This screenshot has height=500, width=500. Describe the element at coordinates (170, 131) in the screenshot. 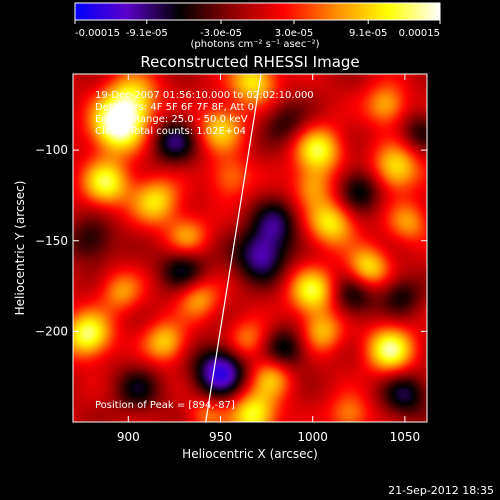

I see `info-line-counts: Clean. Total counts: 1.02E+04` at that location.